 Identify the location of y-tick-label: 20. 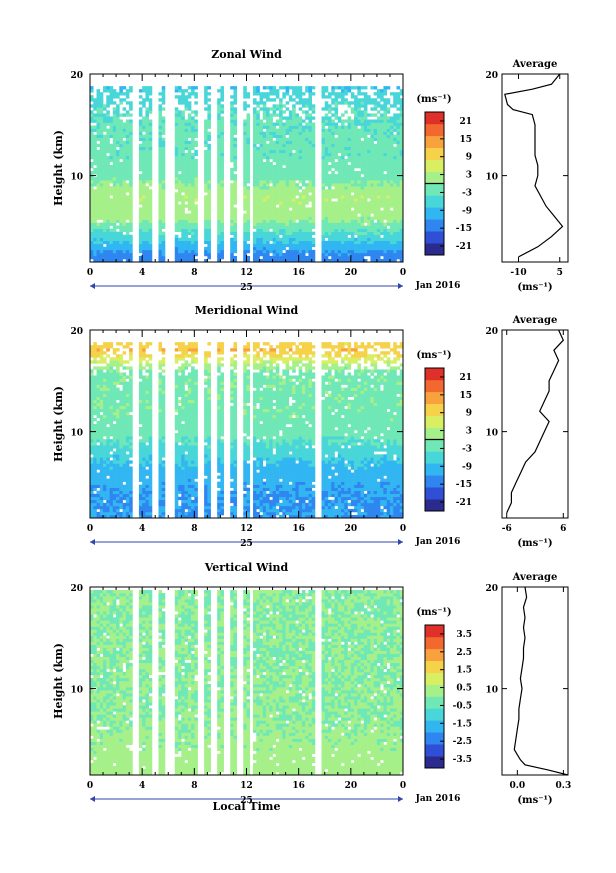
(76, 76).